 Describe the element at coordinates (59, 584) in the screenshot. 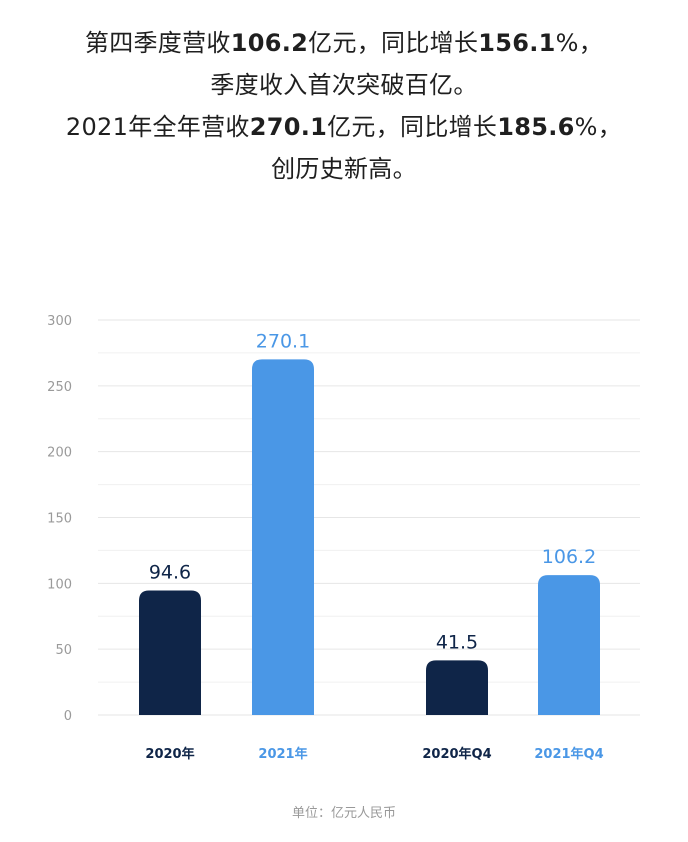

I see `y-tick-label: 100` at that location.